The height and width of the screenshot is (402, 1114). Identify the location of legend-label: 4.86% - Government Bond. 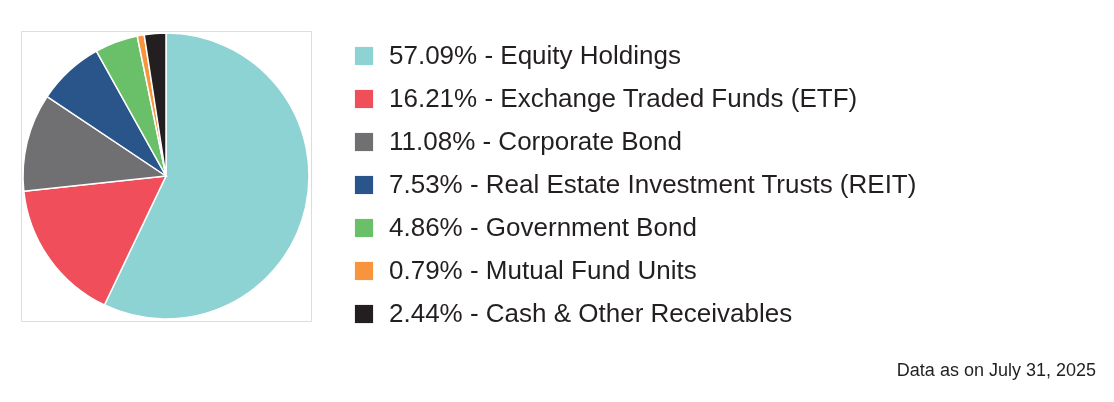
(543, 227).